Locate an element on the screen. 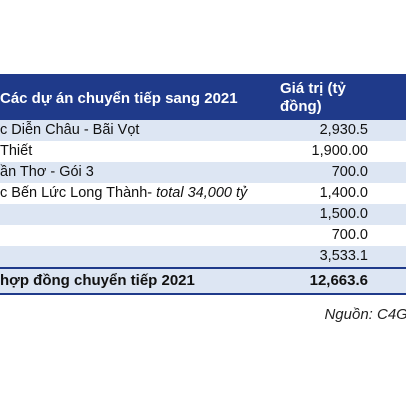  row-name-italic-note: total 34,000 tỷ is located at coordinates (202, 193).